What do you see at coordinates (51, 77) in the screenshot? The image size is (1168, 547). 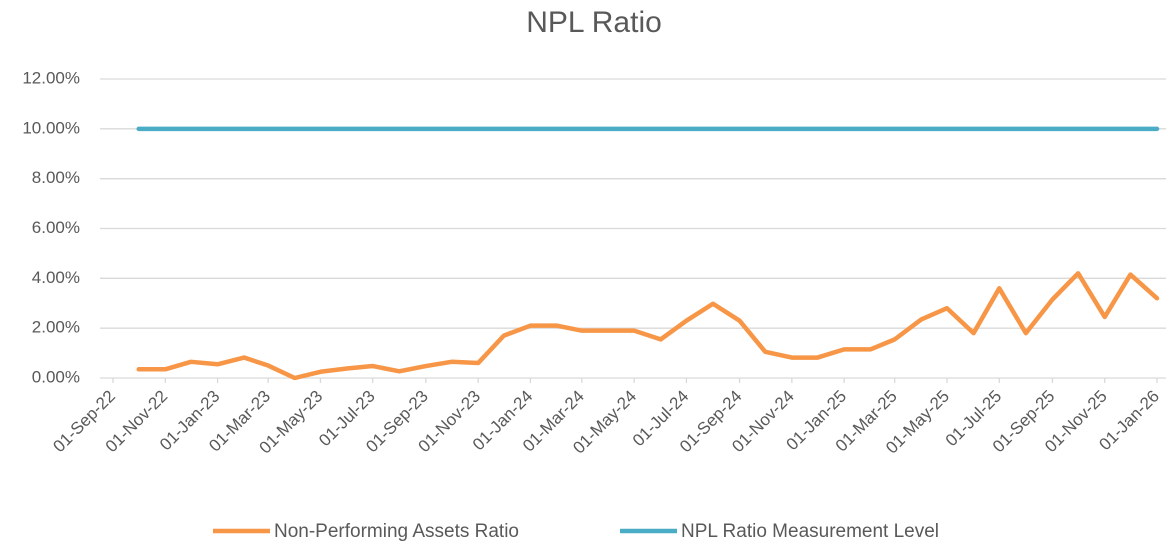 I see `y-tick-label: 12.00%` at bounding box center [51, 77].